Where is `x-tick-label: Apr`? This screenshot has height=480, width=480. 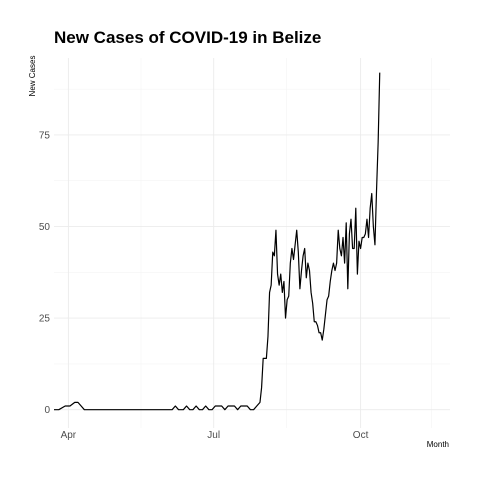 x-tick-label: Apr is located at coordinates (69, 435).